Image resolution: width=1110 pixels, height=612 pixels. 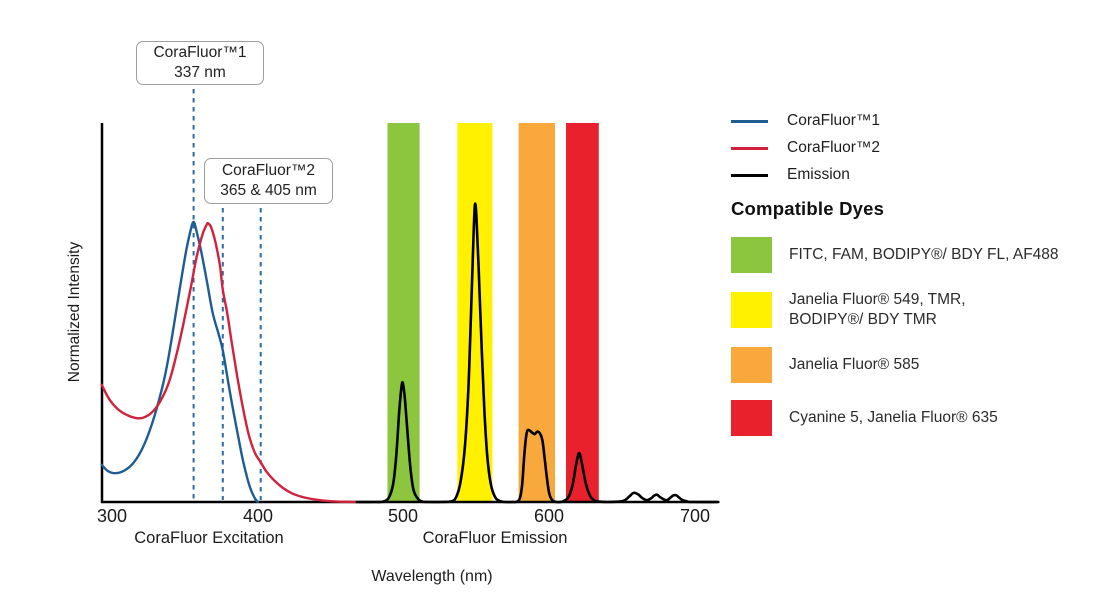 I want to click on red-dye-label: Cyanine 5, Janelia Fluor® 635, so click(x=893, y=418).